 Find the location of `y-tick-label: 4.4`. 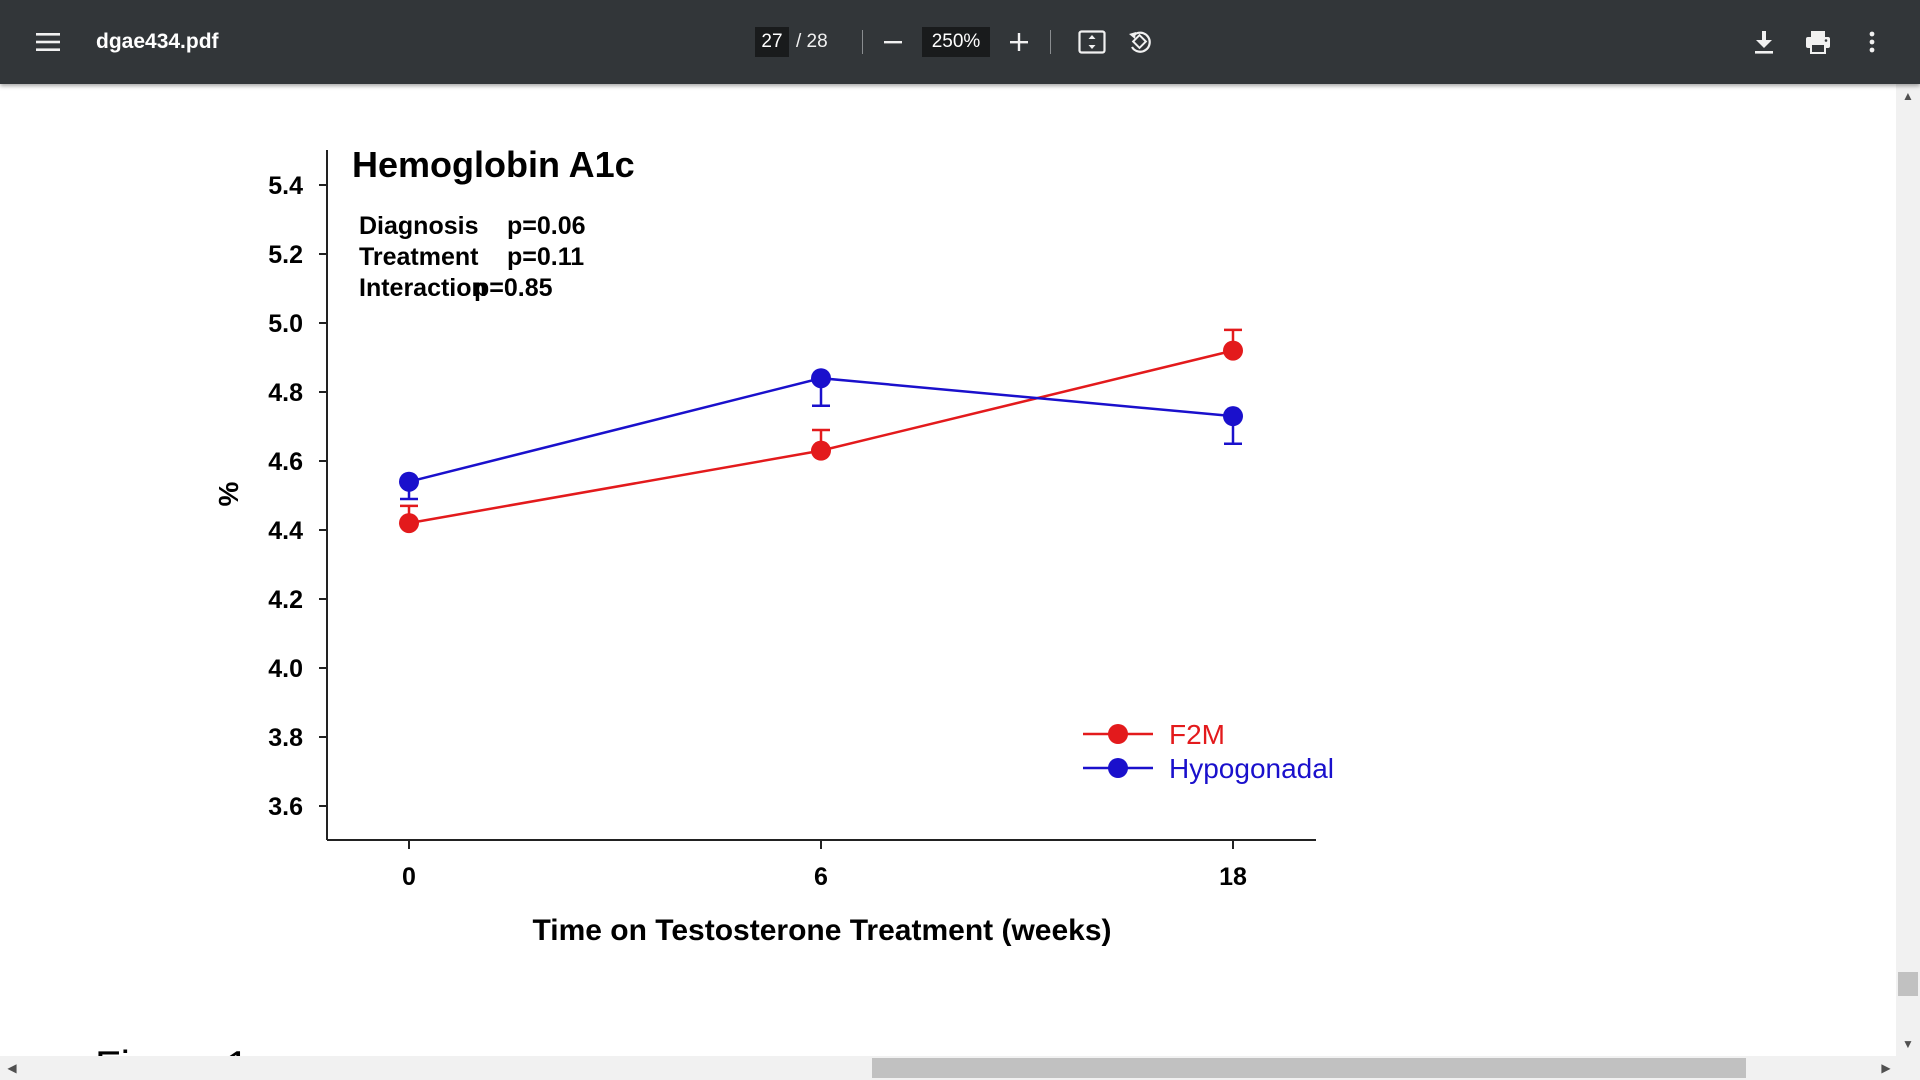

y-tick-label: 4.4 is located at coordinates (285, 531).